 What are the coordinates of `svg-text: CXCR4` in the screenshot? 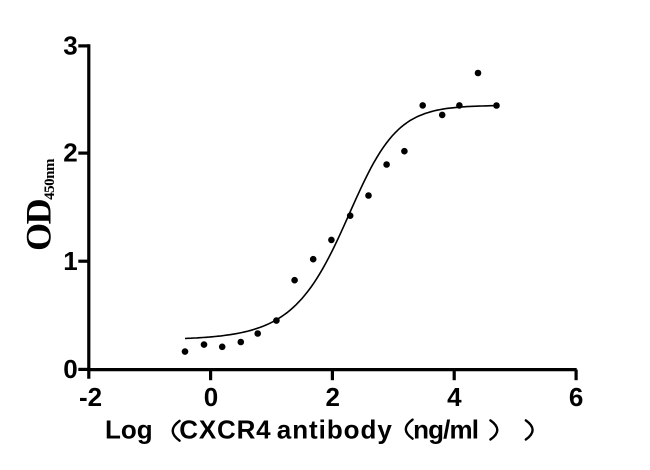 It's located at (225, 429).